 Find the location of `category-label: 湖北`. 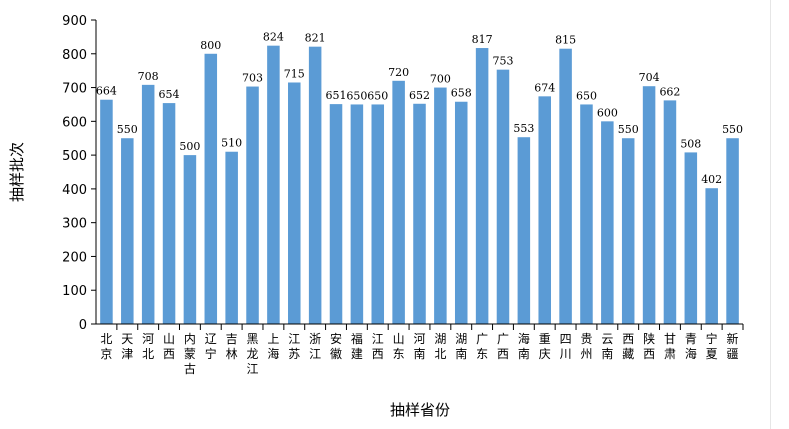

category-label: 湖北 is located at coordinates (440, 346).